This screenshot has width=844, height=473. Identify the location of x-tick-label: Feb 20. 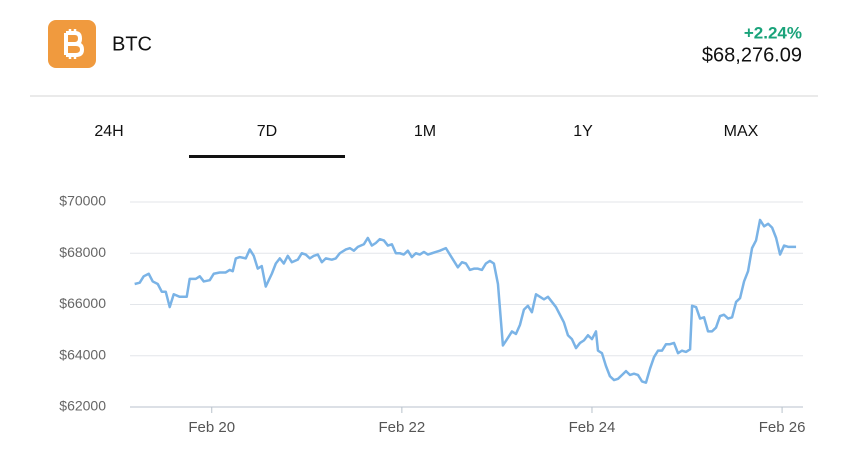
(211, 427).